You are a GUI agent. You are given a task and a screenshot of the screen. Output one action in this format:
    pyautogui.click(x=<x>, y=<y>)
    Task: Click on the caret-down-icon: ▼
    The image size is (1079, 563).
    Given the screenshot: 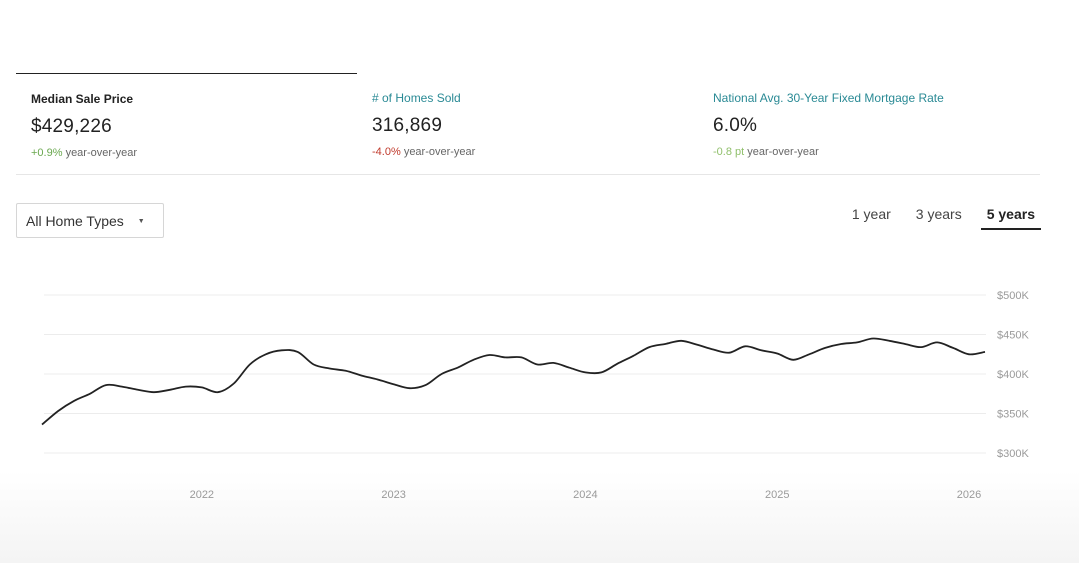 What is the action you would take?
    pyautogui.click(x=141, y=221)
    